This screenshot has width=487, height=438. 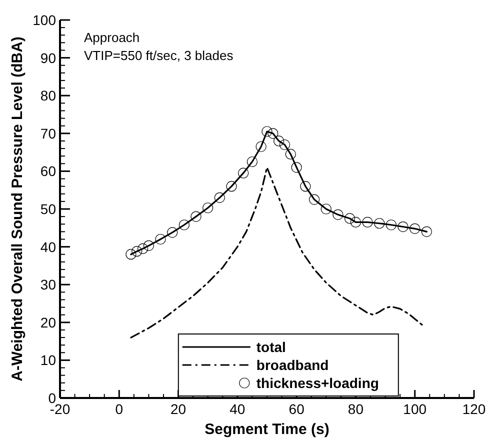 What do you see at coordinates (296, 409) in the screenshot?
I see `x-tick-label: 60` at bounding box center [296, 409].